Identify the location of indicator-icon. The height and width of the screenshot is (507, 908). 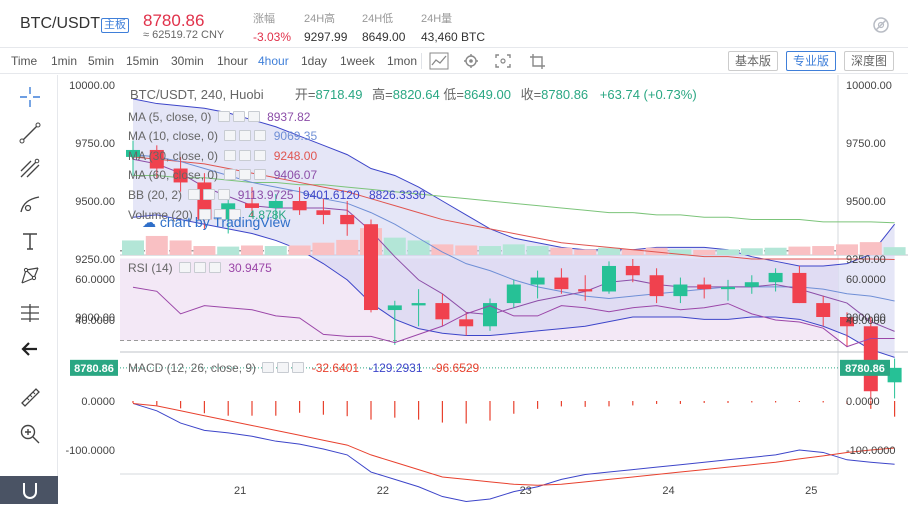
(439, 61).